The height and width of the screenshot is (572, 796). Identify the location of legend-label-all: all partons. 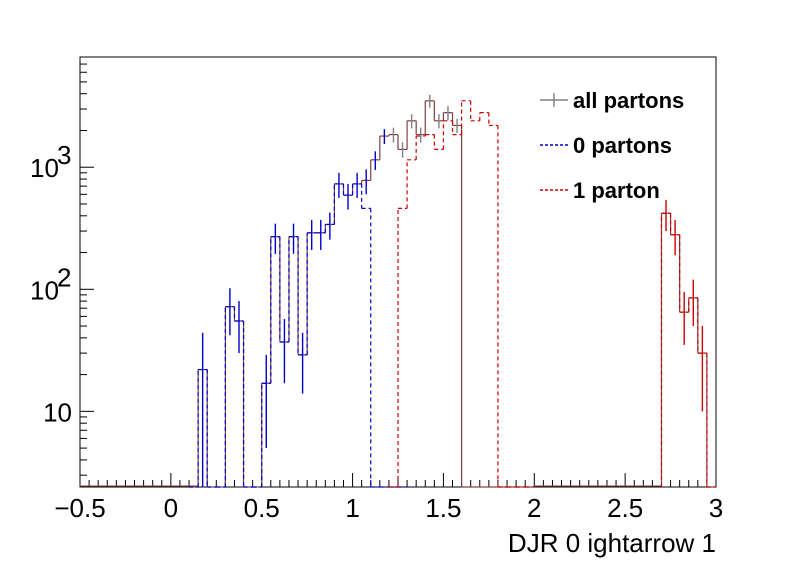
(628, 100).